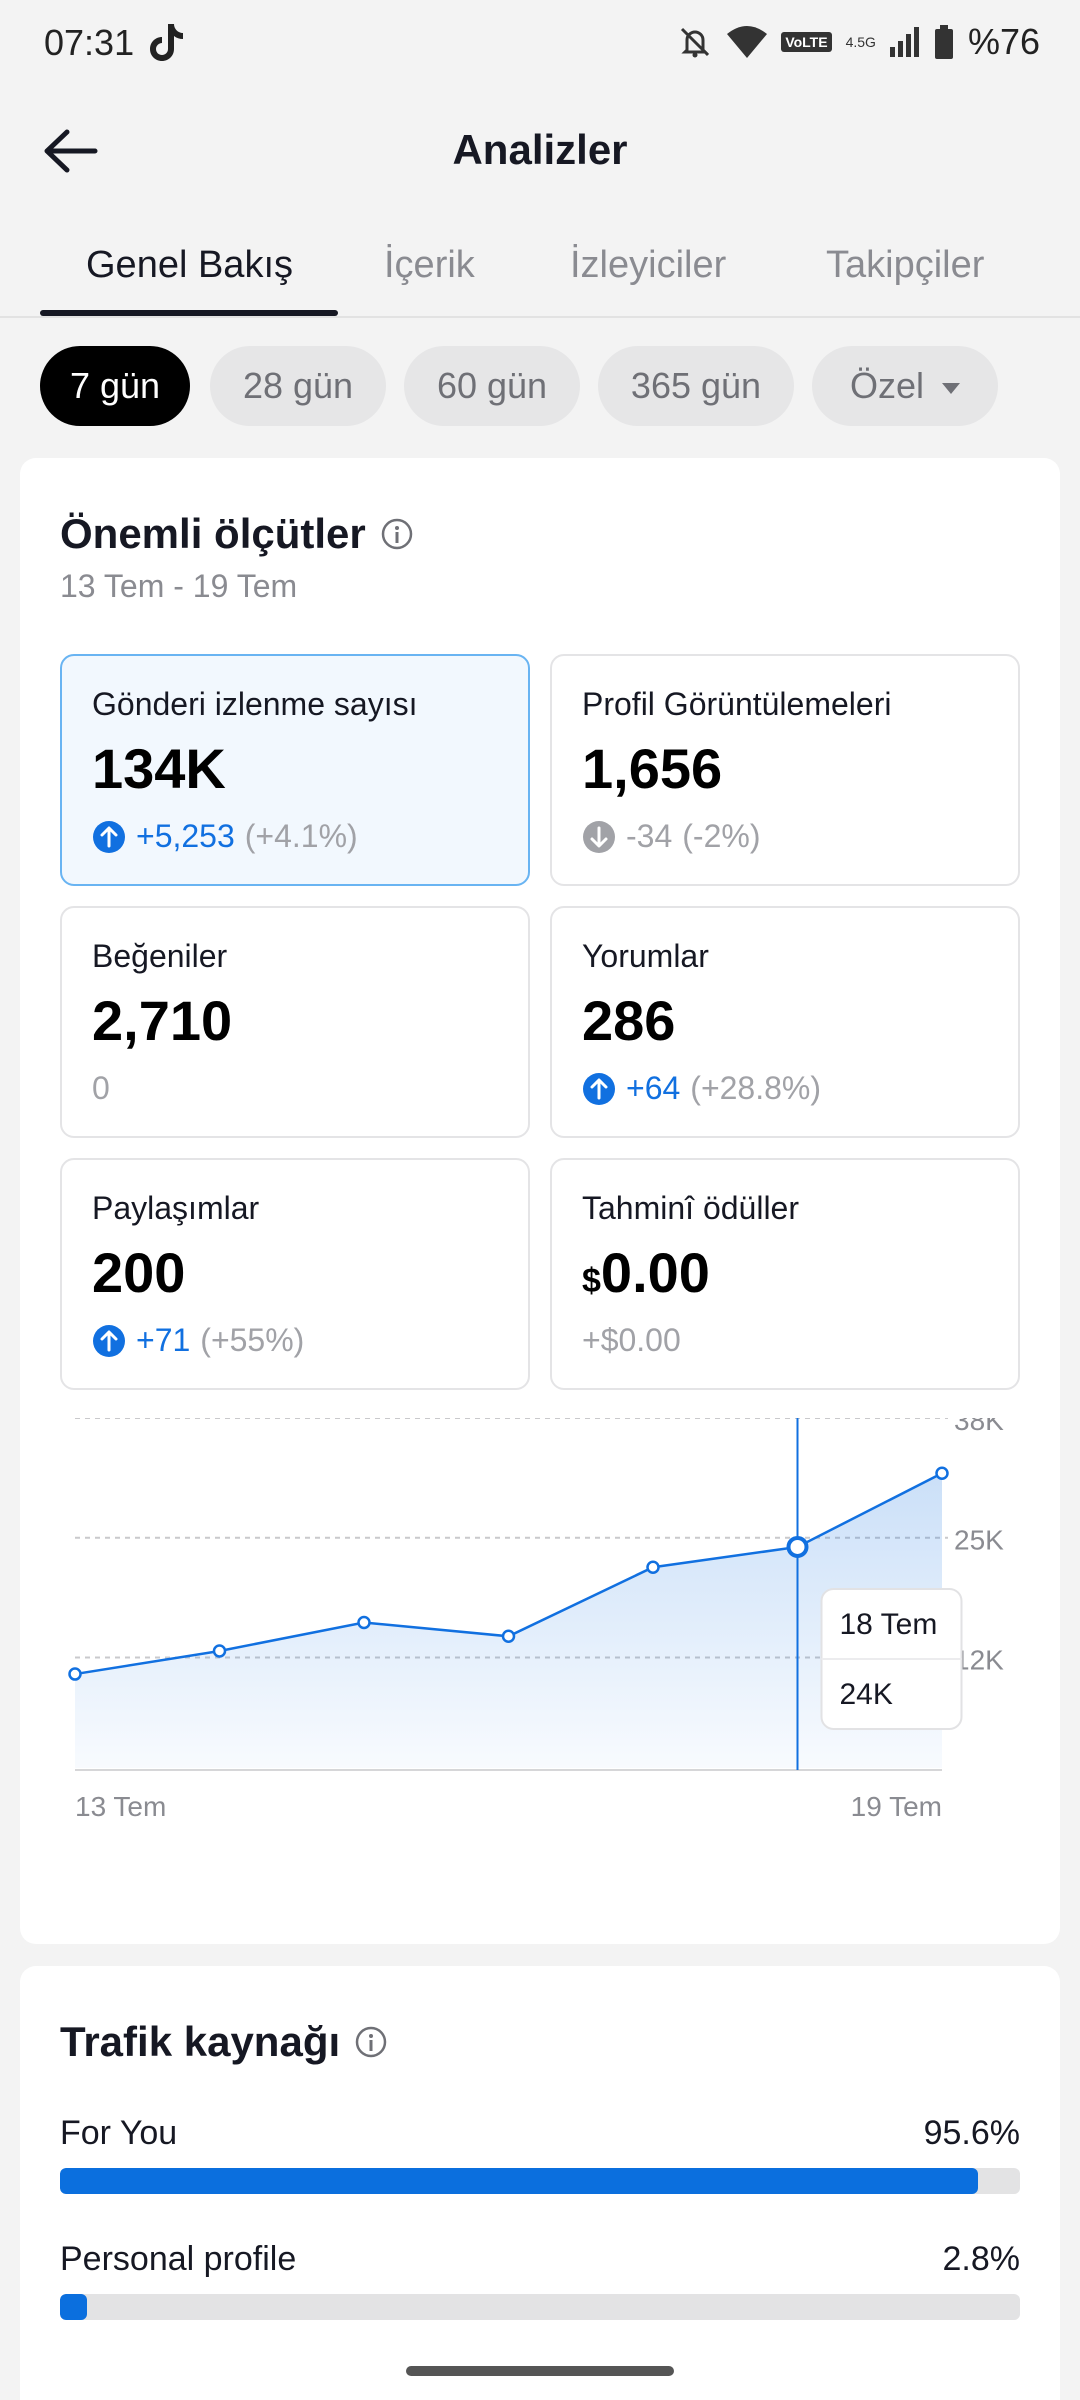 This screenshot has height=2400, width=1080. What do you see at coordinates (540, 2371) in the screenshot?
I see `home-indicator` at bounding box center [540, 2371].